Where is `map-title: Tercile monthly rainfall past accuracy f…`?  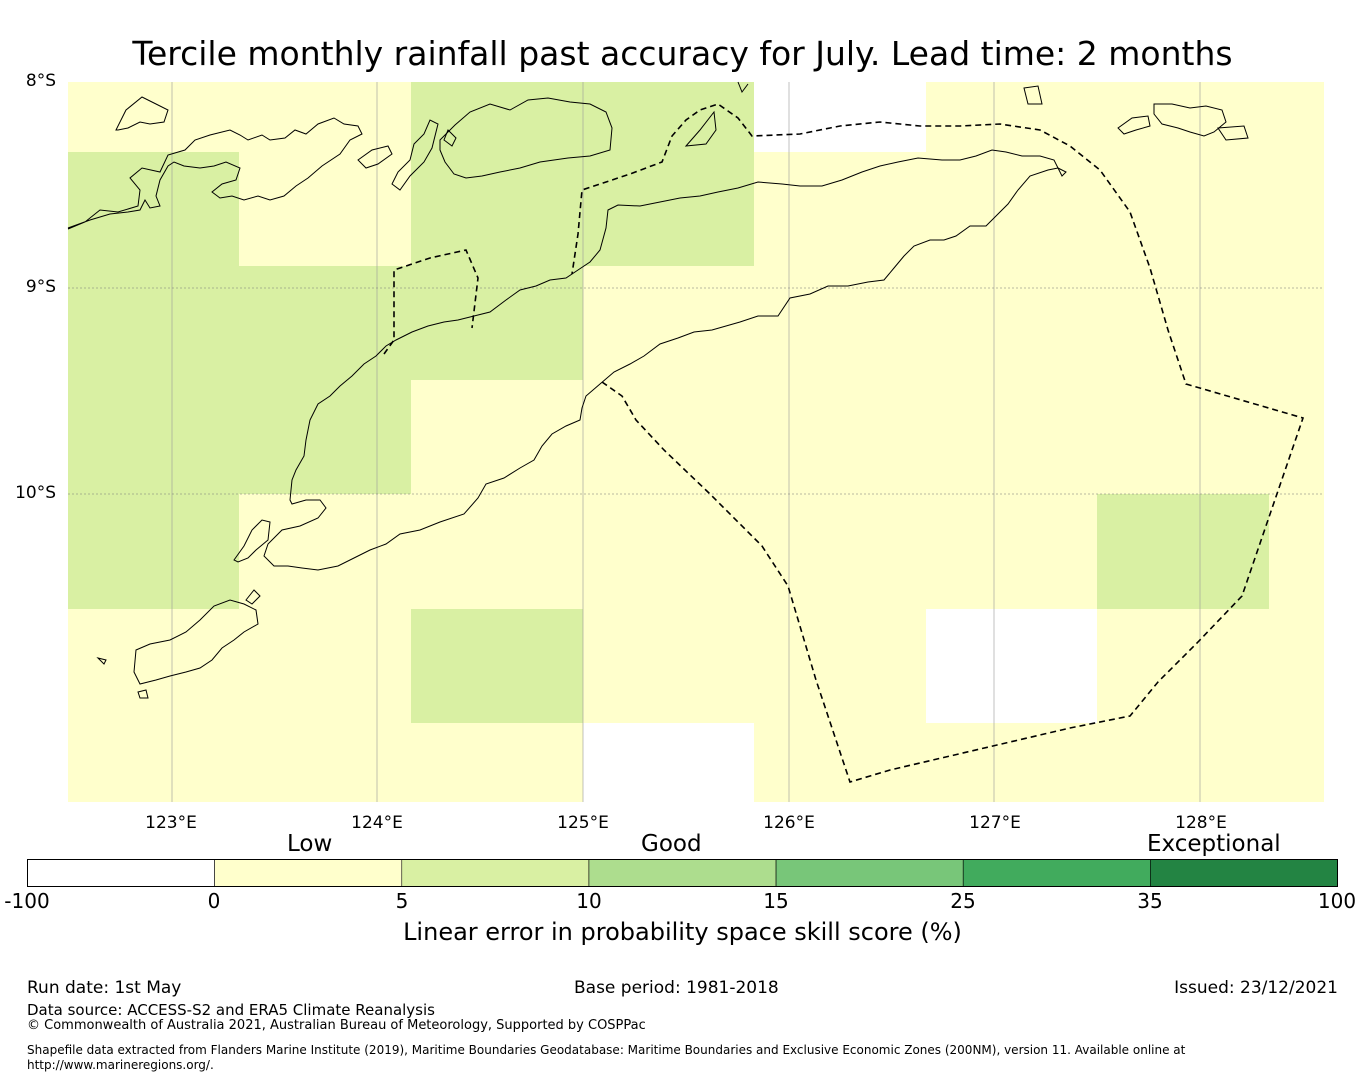 map-title: Tercile monthly rainfall past accuracy f… is located at coordinates (682, 53).